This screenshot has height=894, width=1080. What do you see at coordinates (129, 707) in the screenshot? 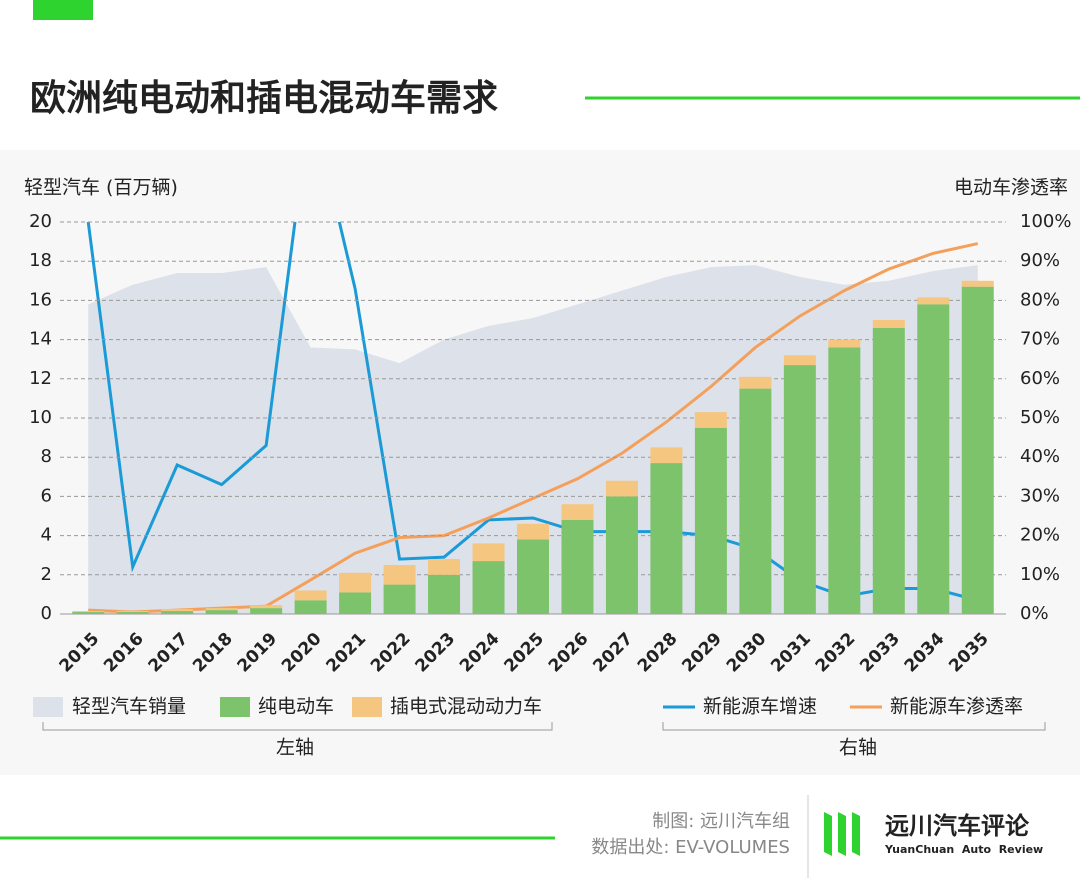
I see `legend-label: 轻型汽车销量` at bounding box center [129, 707].